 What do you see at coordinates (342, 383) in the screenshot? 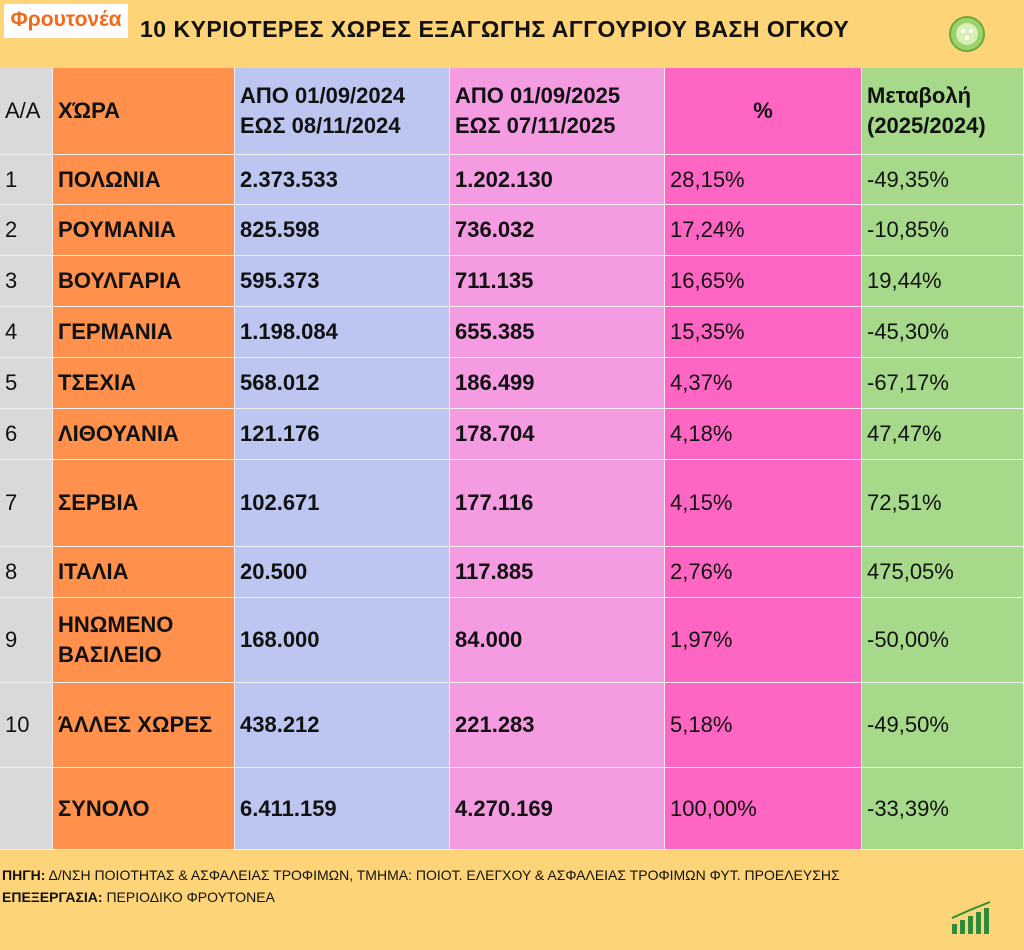
I see `cell: 568.012` at bounding box center [342, 383].